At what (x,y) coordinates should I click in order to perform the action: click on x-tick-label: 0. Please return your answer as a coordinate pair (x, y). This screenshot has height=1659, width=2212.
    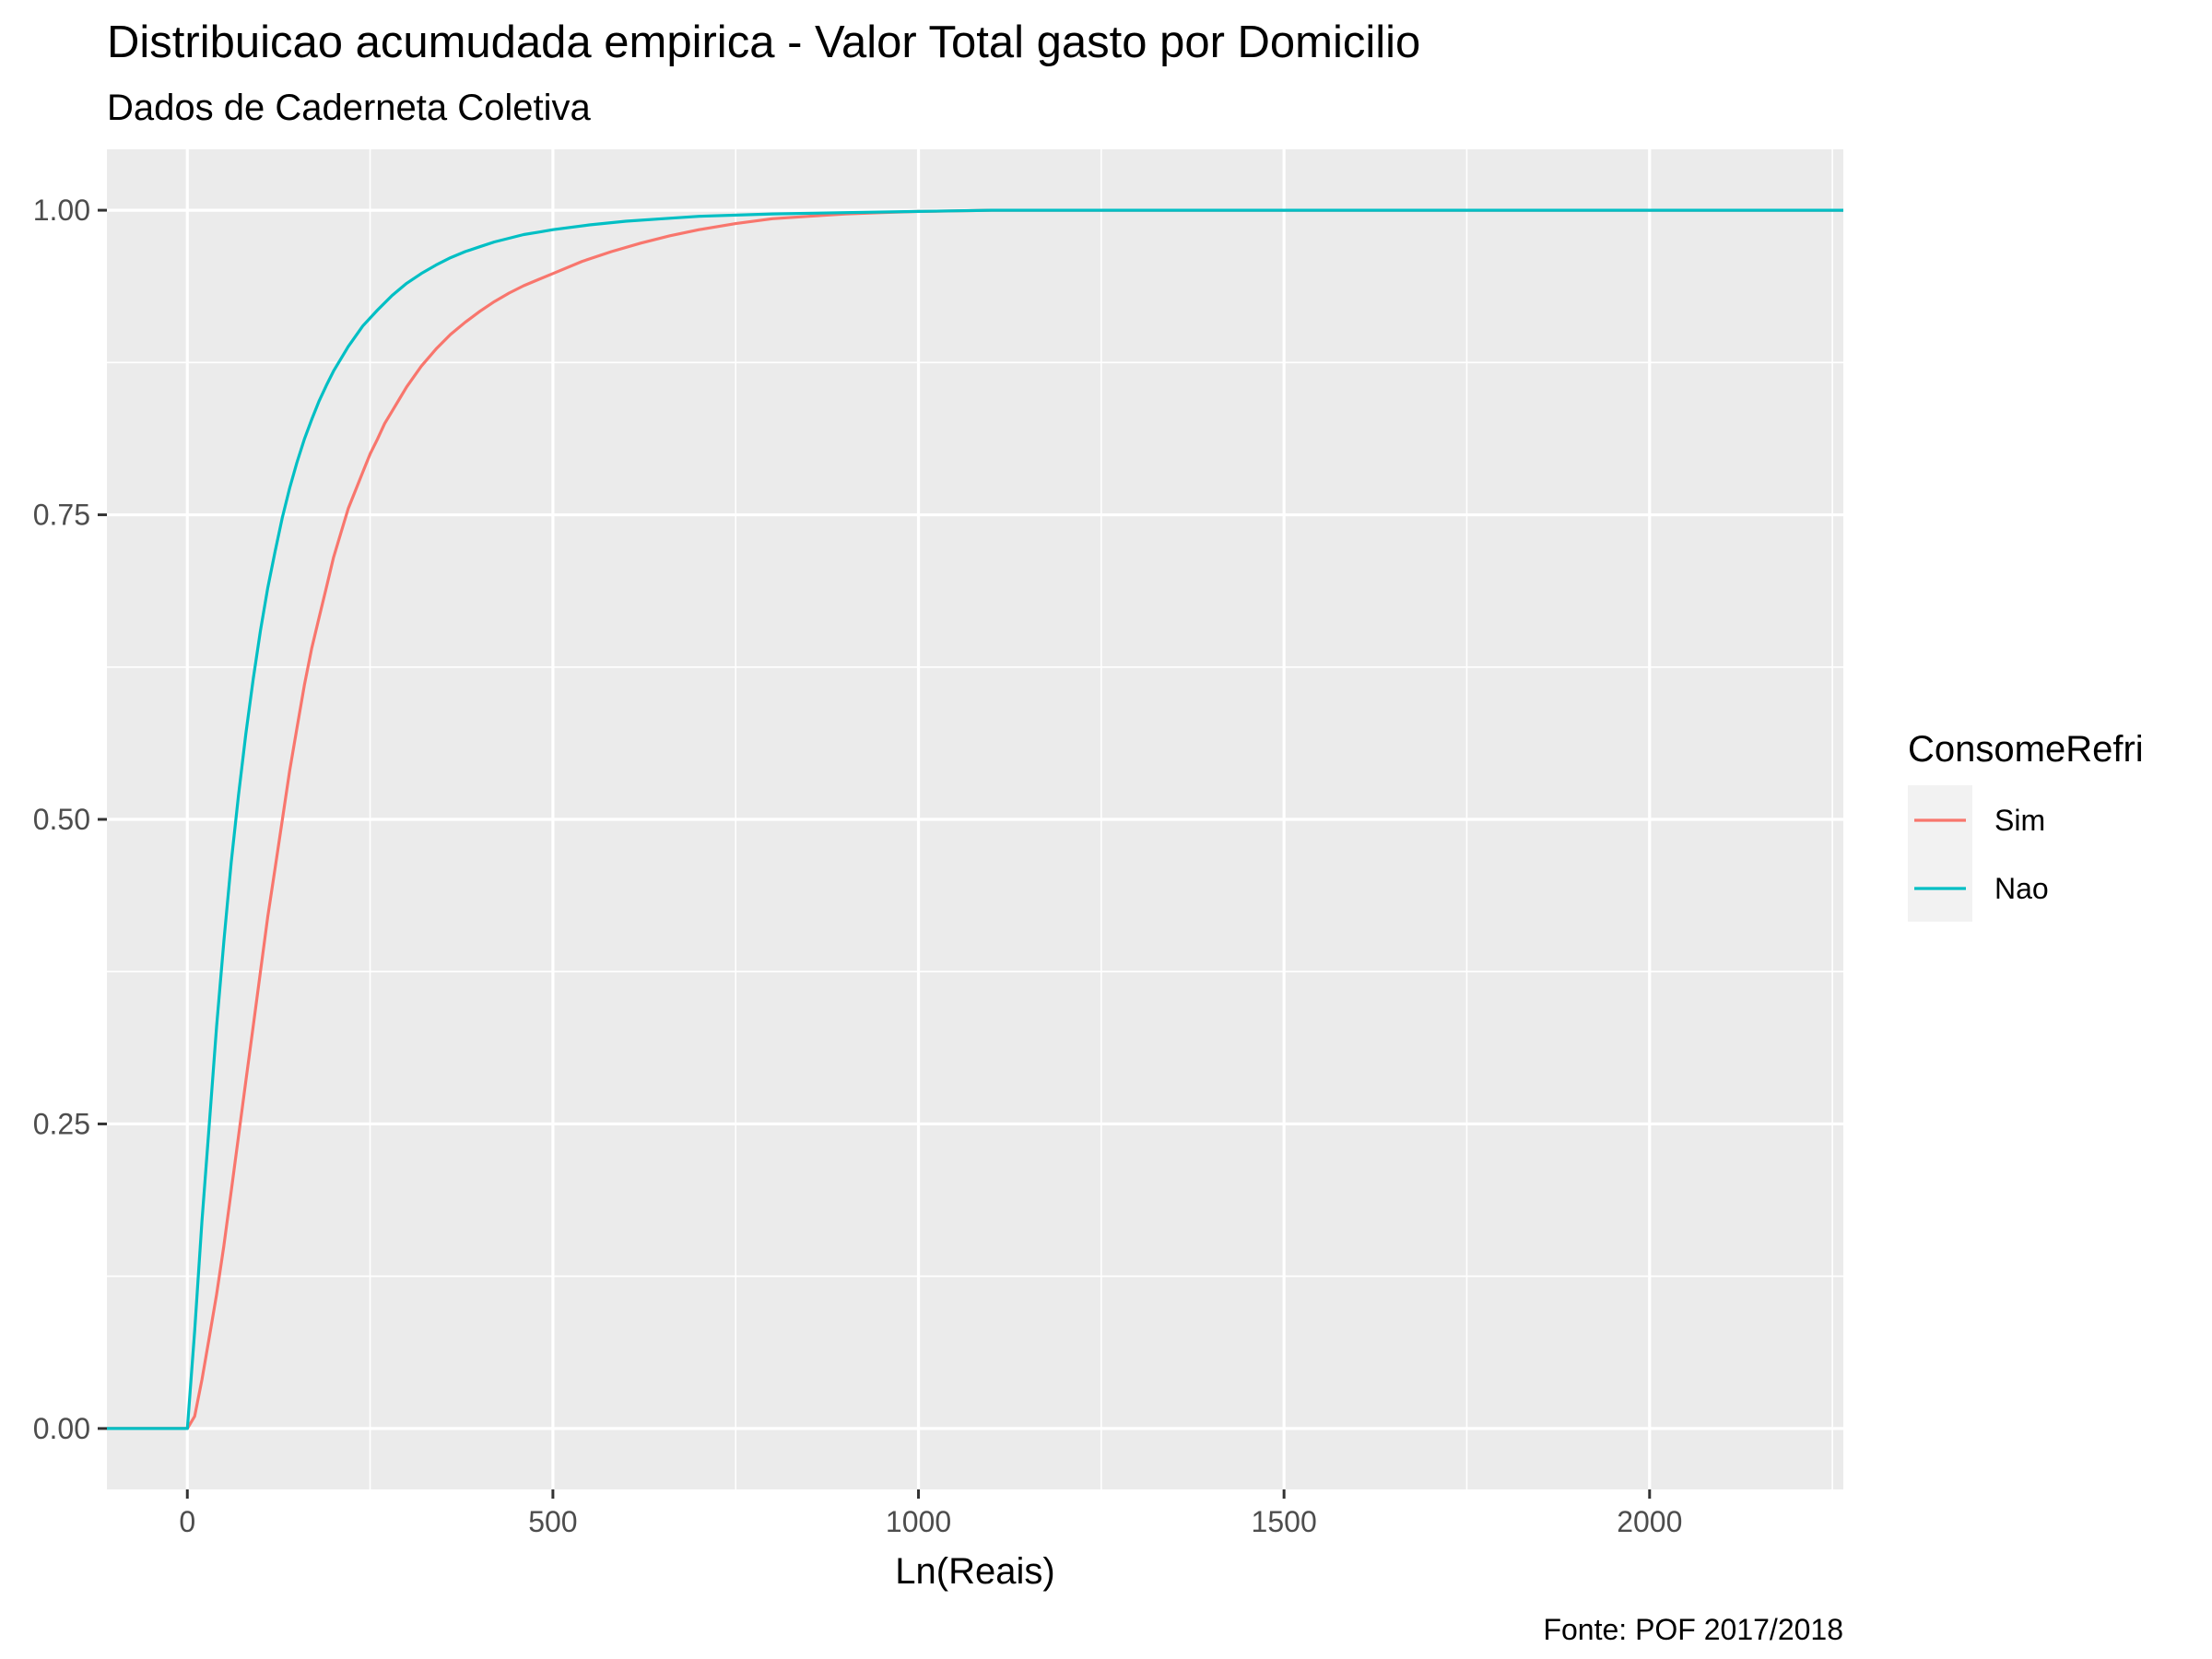
    Looking at the image, I should click on (187, 1521).